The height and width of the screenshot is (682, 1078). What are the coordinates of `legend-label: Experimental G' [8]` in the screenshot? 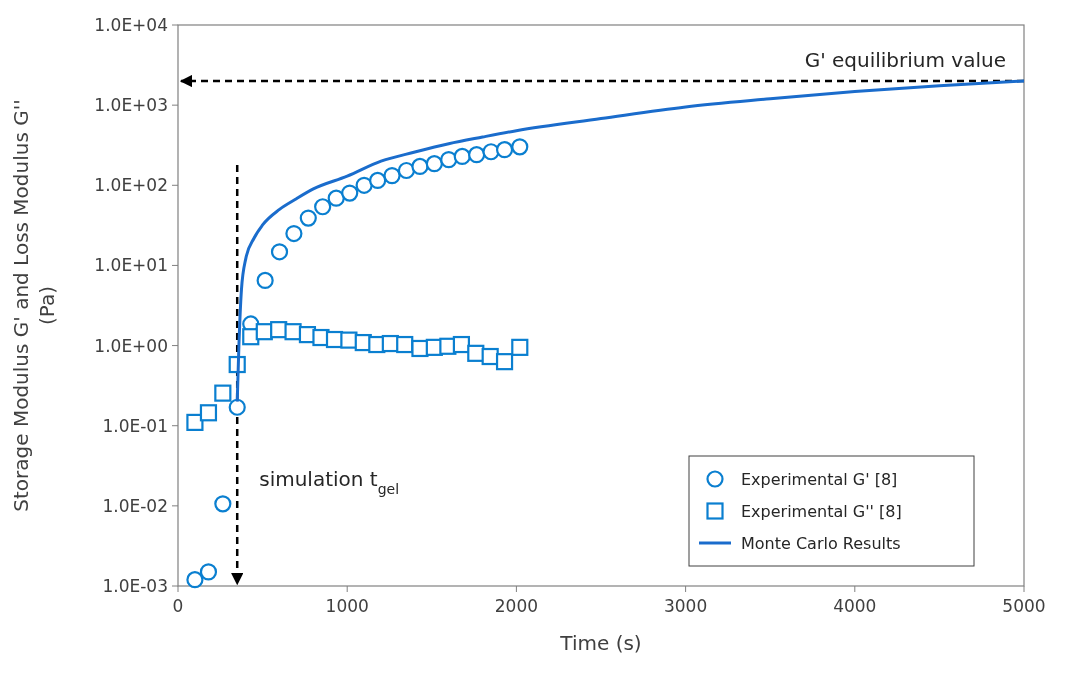 It's located at (819, 479).